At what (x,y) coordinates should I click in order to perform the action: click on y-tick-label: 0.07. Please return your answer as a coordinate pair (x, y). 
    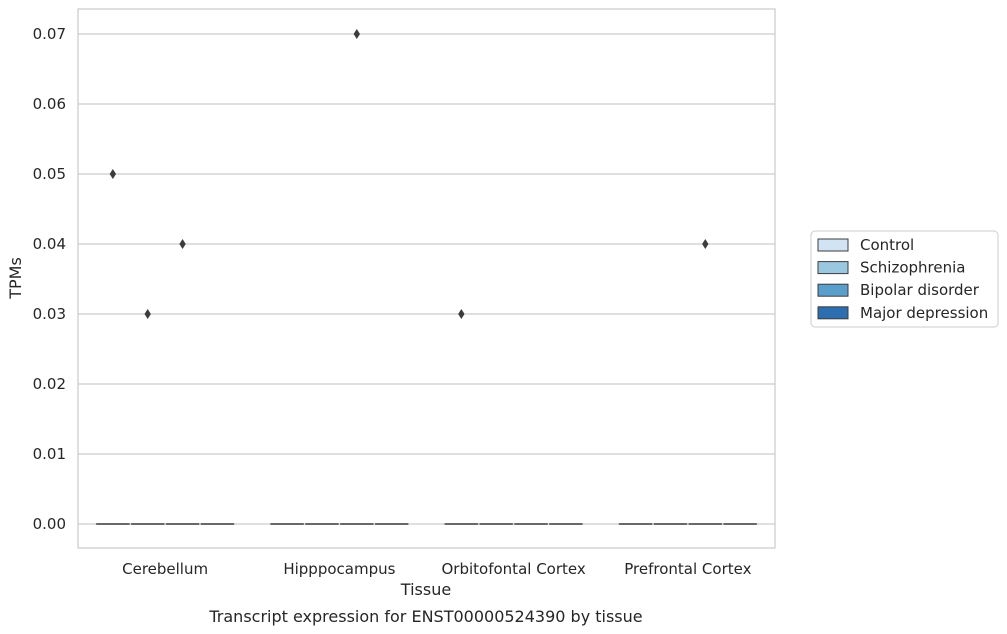
    Looking at the image, I should click on (49, 34).